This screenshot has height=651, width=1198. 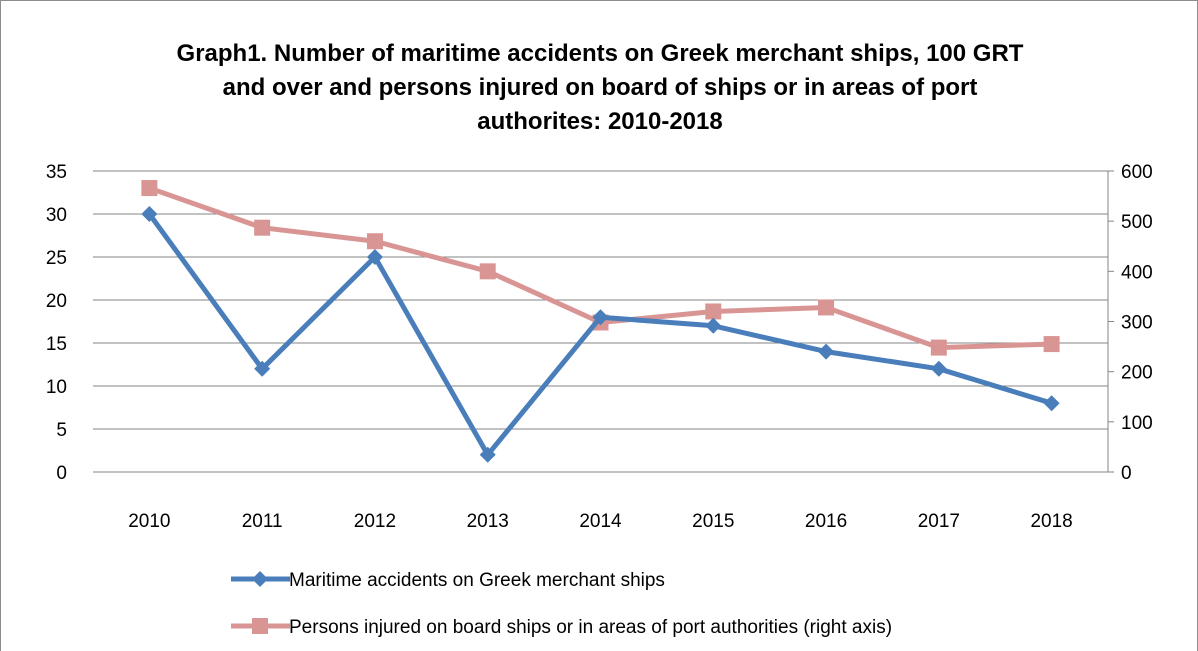 What do you see at coordinates (1137, 222) in the screenshot?
I see `right-tick-label: 500` at bounding box center [1137, 222].